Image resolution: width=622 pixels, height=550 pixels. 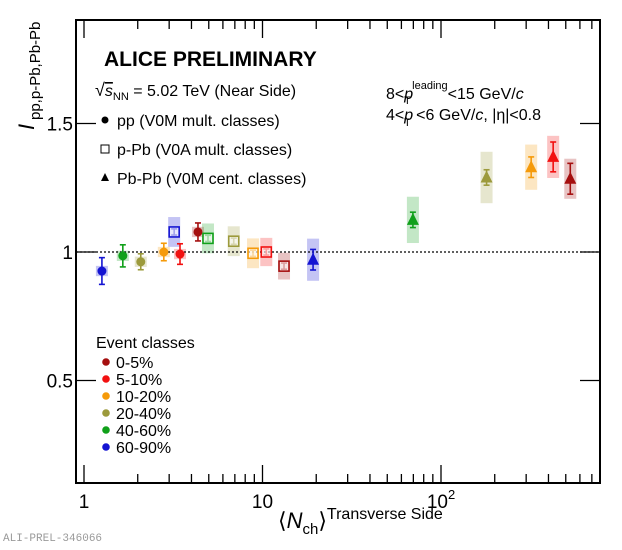 What do you see at coordinates (143, 397) in the screenshot?
I see `class-legend-label: 10-20%` at bounding box center [143, 397].